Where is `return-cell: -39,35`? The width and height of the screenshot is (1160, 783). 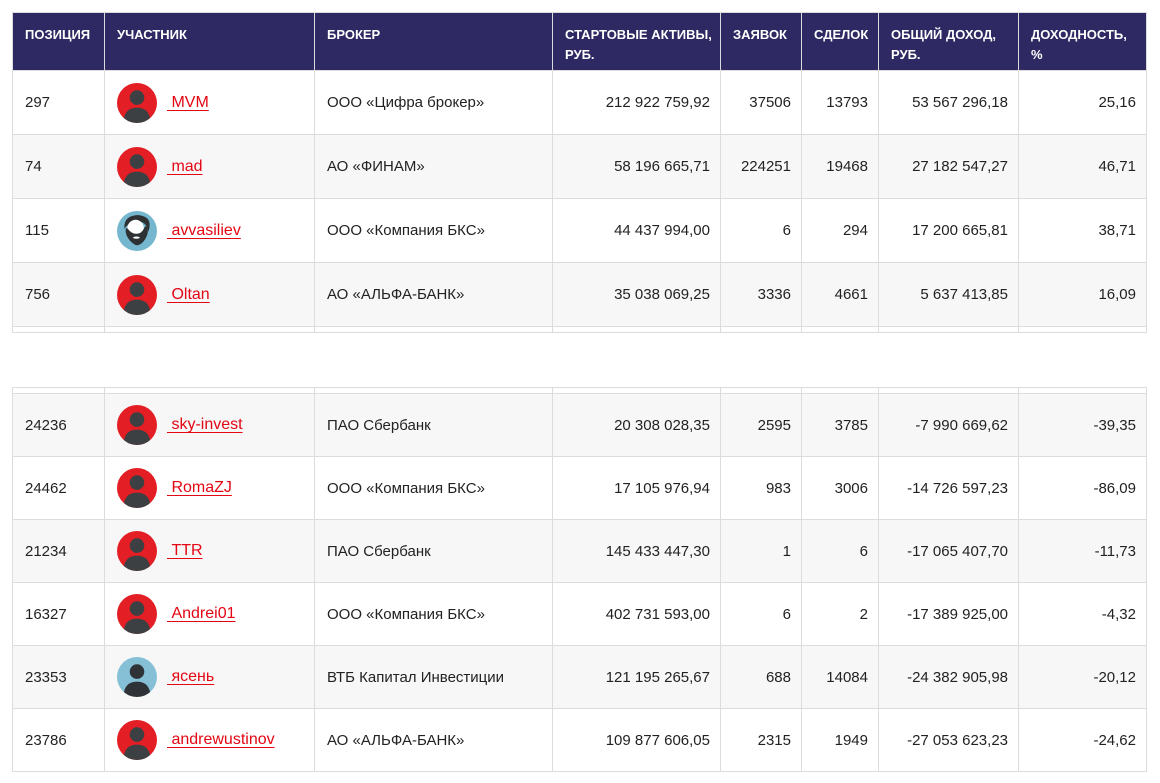 return-cell: -39,35 is located at coordinates (1082, 425).